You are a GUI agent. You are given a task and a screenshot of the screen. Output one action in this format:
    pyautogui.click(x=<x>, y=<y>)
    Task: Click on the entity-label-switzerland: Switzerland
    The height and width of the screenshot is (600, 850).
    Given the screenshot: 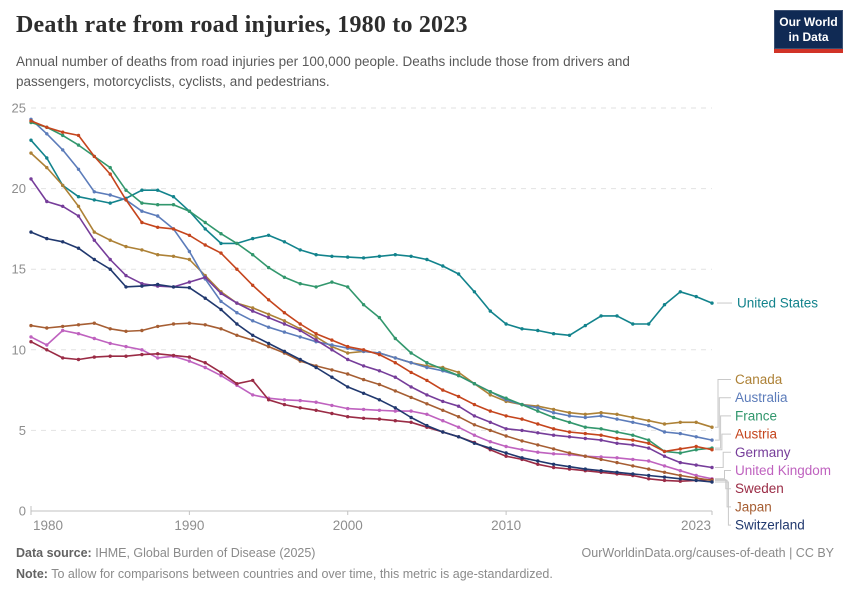 What is the action you would take?
    pyautogui.click(x=770, y=525)
    